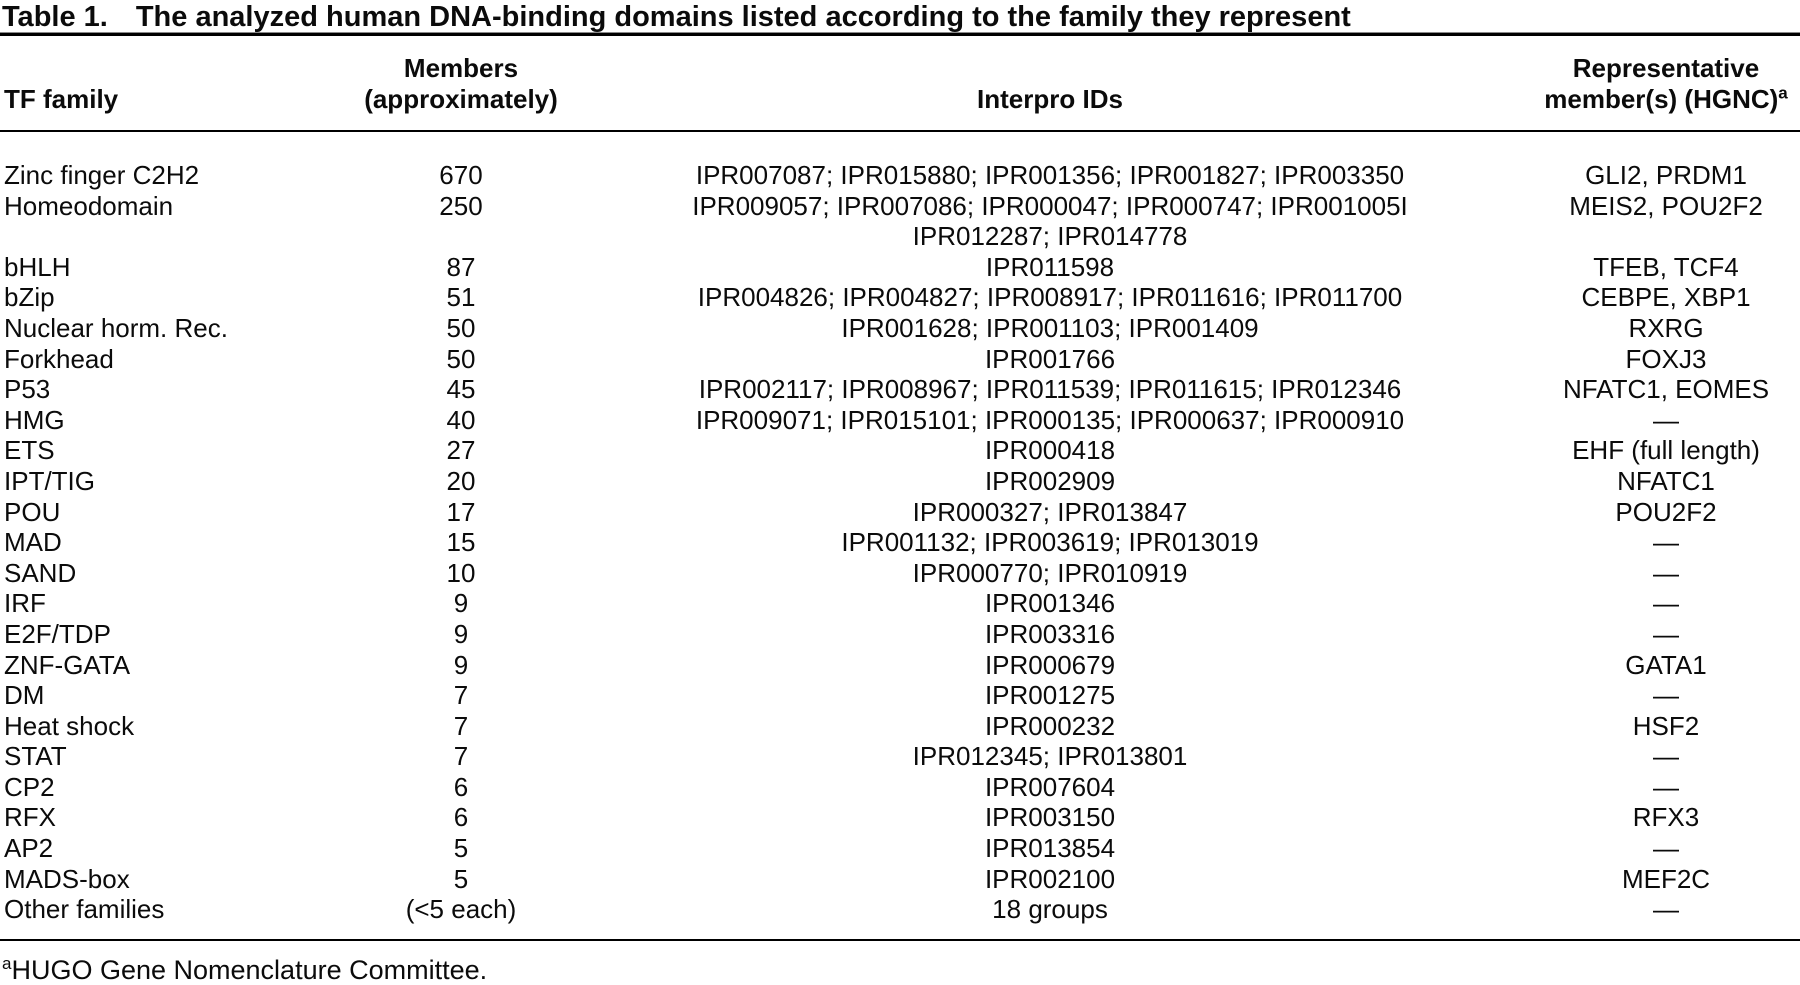 This screenshot has height=985, width=1800. I want to click on cell-interpro-ids: IPR000418, so click(1050, 450).